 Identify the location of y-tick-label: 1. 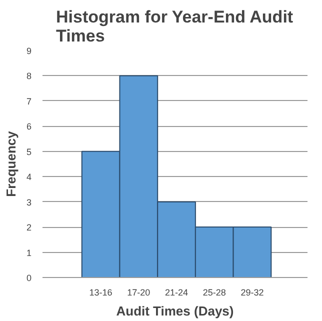
(29, 253).